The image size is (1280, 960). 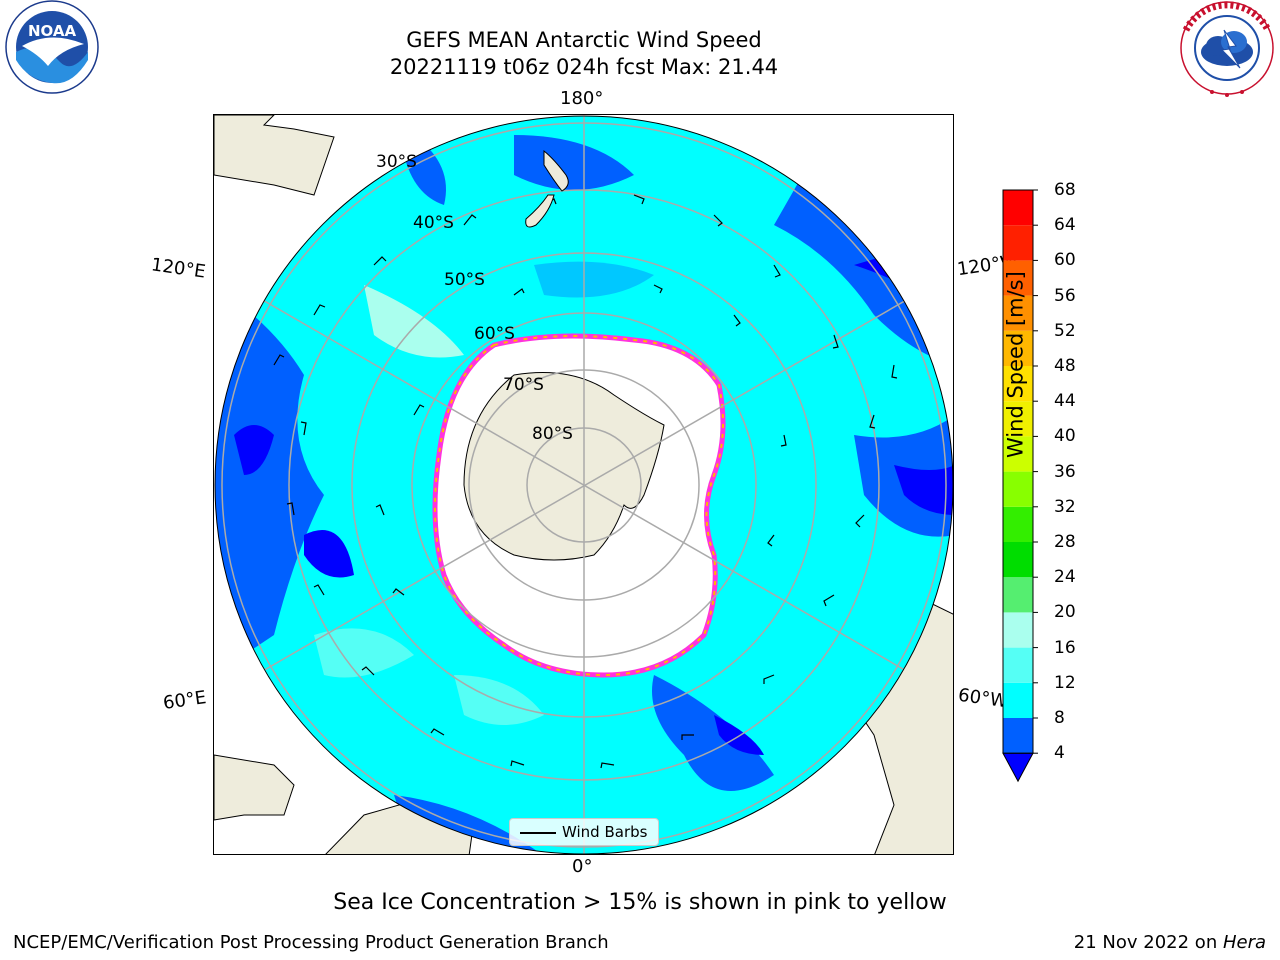 What do you see at coordinates (433, 223) in the screenshot?
I see `lat-label-40s: 40°S` at bounding box center [433, 223].